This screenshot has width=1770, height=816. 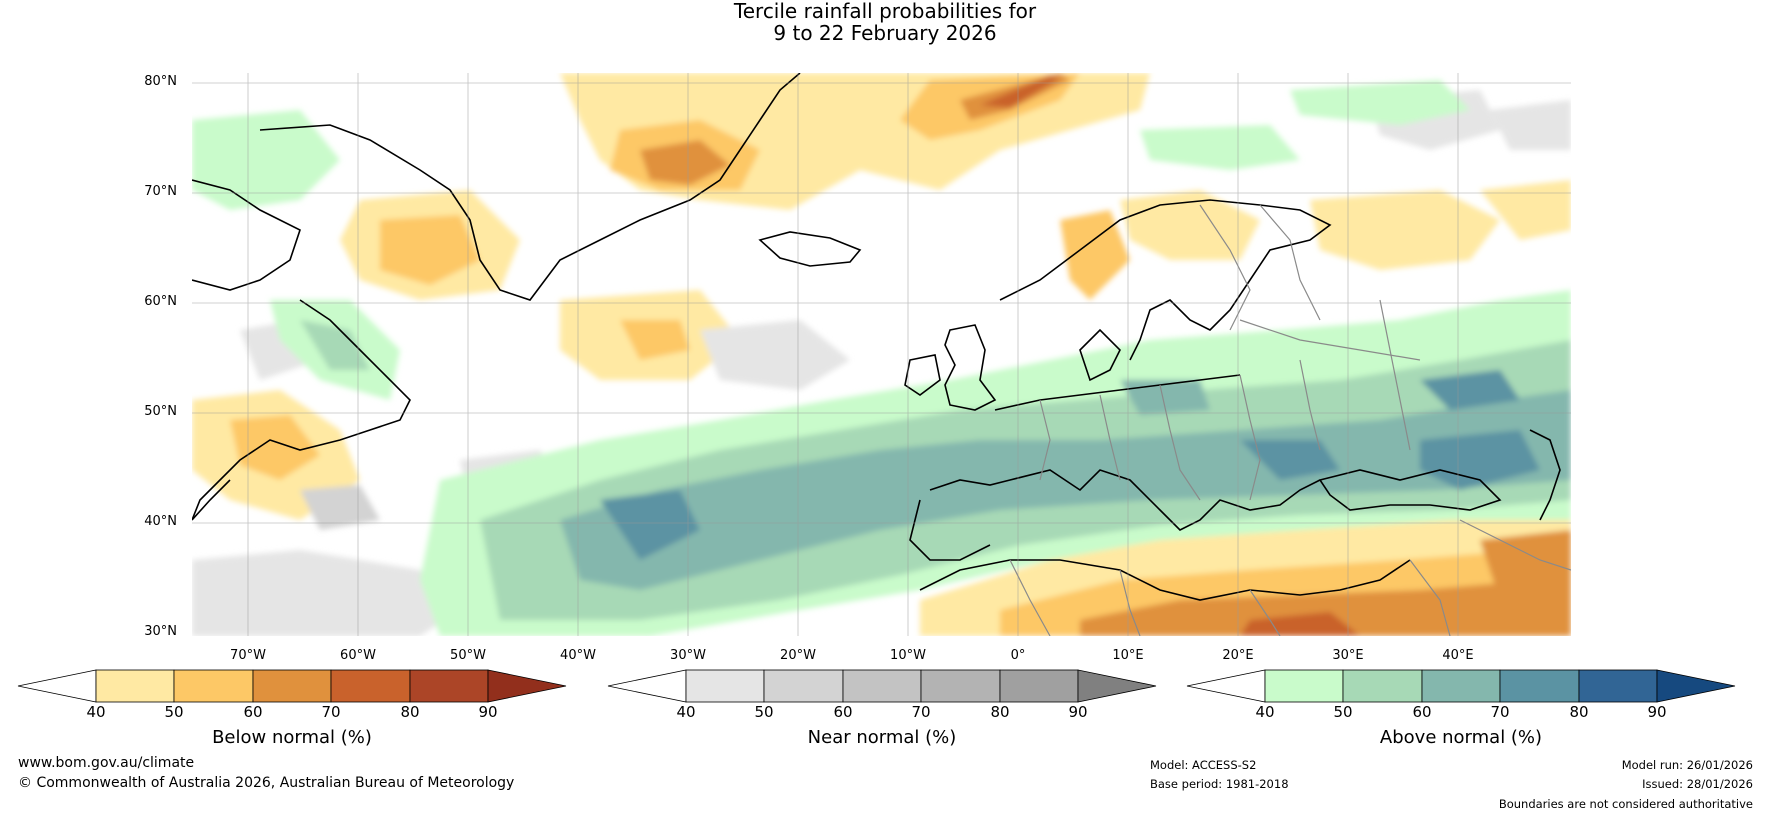 What do you see at coordinates (1458, 655) in the screenshot?
I see `lon-label: 40°E` at bounding box center [1458, 655].